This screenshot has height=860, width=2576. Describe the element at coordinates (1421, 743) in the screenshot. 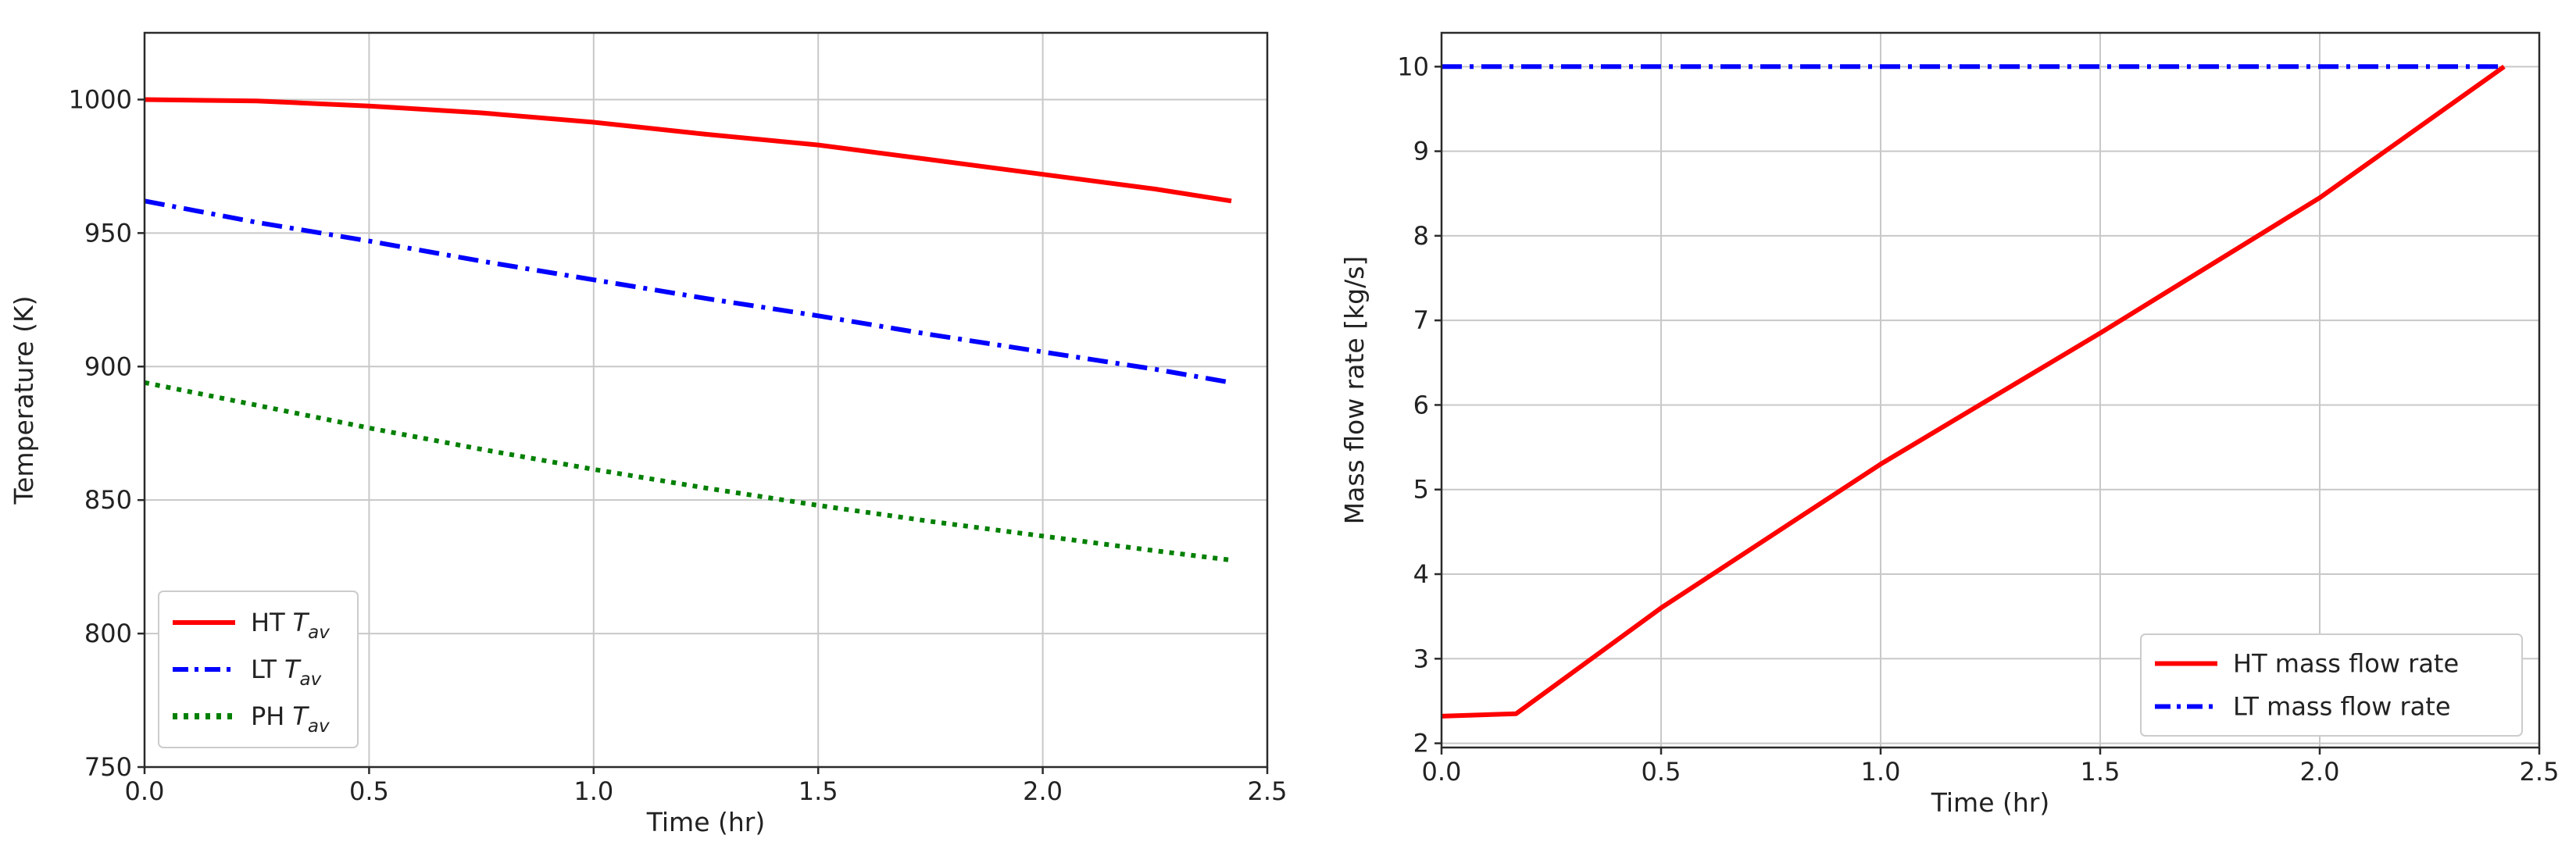

I see `y-tick-label: 2` at that location.